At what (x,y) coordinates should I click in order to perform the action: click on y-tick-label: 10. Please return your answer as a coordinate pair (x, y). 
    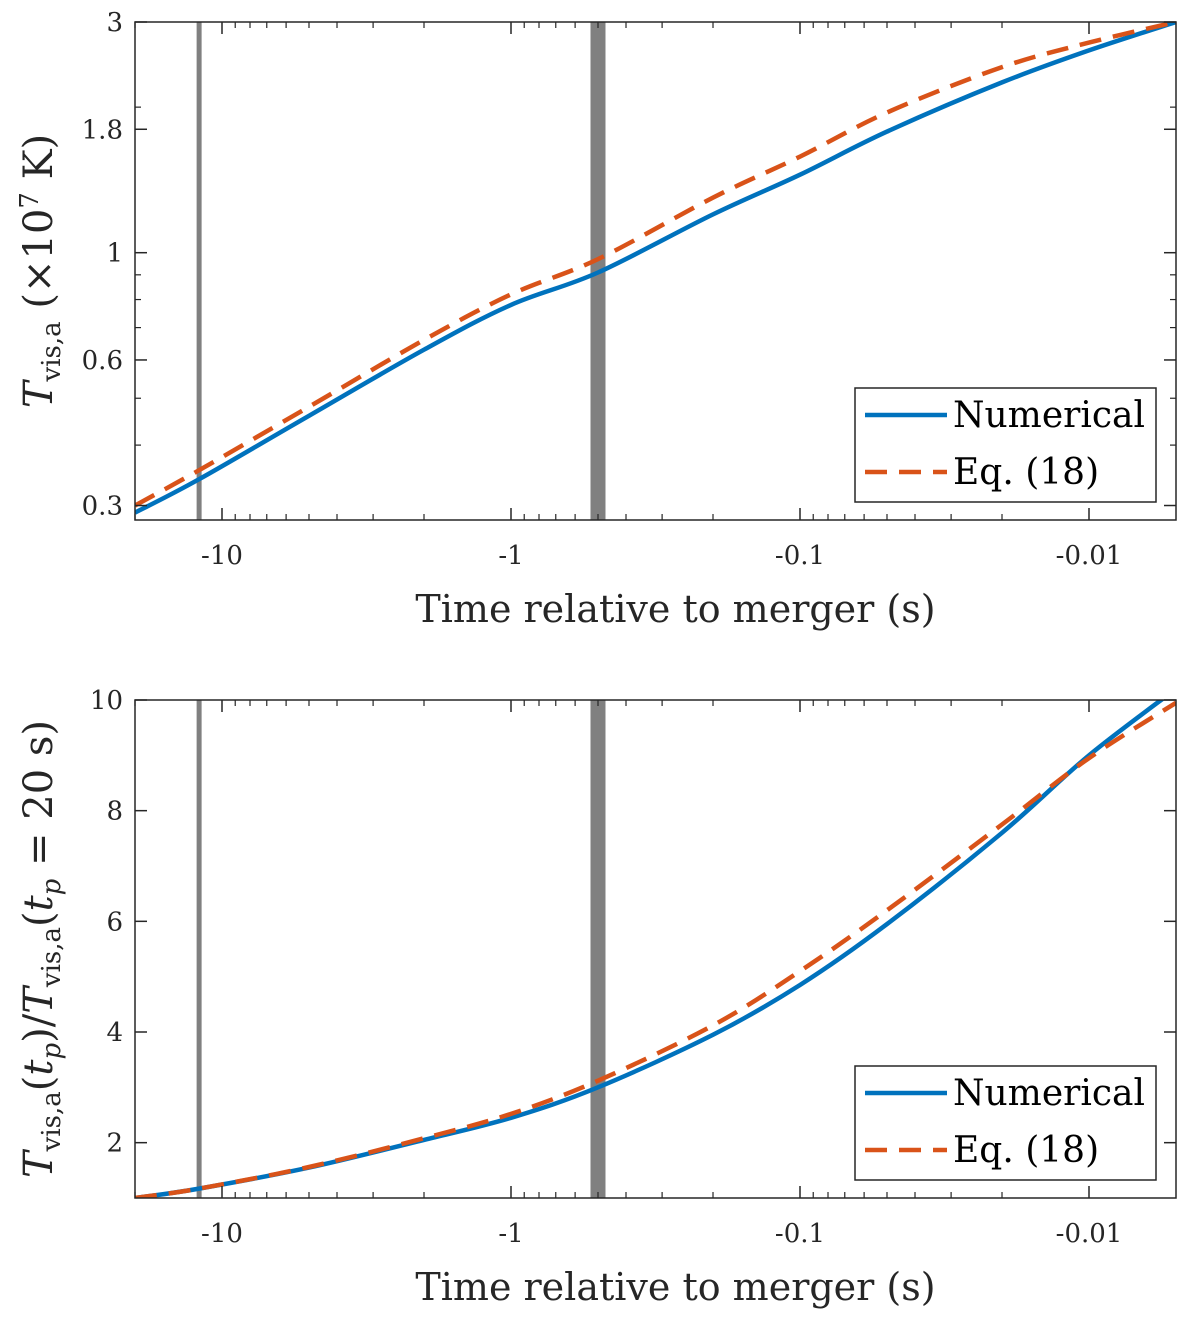
    Looking at the image, I should click on (106, 701).